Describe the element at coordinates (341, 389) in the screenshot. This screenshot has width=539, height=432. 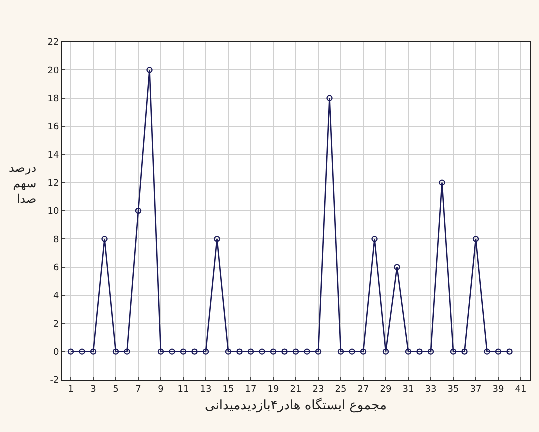
I see `x-tick-label: 25` at that location.